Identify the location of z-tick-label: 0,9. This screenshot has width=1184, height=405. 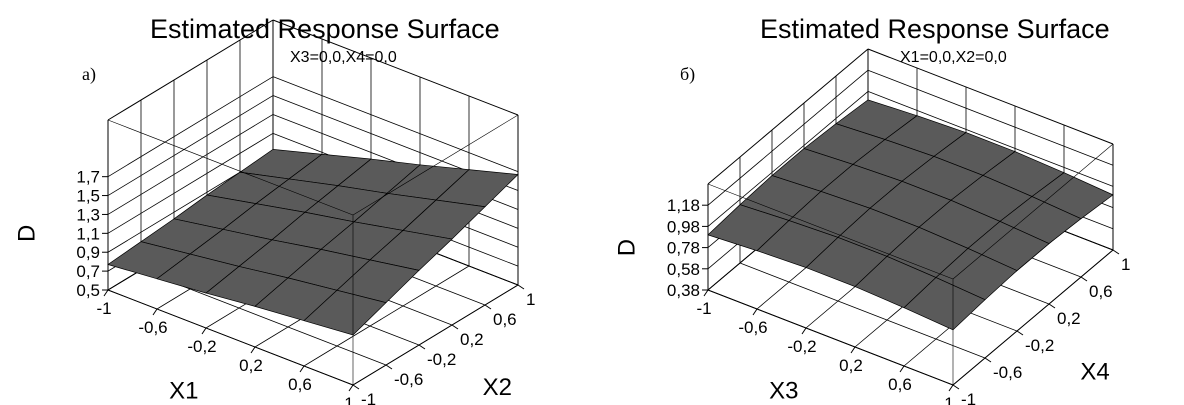
(88, 252).